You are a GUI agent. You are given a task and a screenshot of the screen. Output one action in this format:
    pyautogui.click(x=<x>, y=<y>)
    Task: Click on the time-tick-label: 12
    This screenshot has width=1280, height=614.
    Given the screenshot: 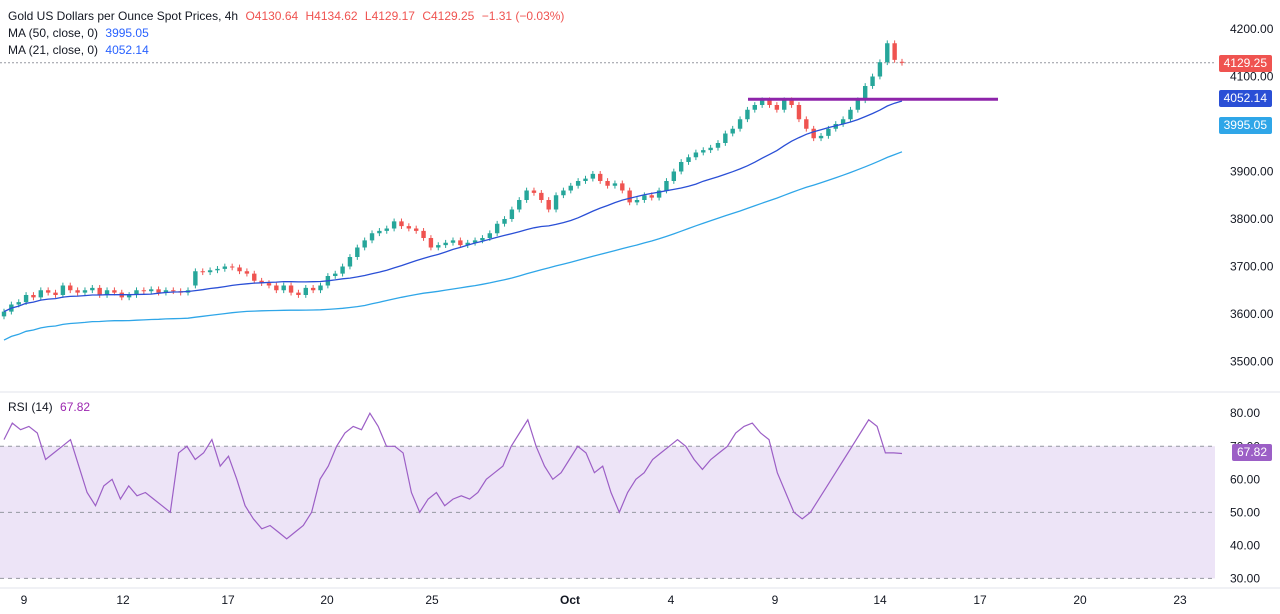 What is the action you would take?
    pyautogui.click(x=123, y=600)
    